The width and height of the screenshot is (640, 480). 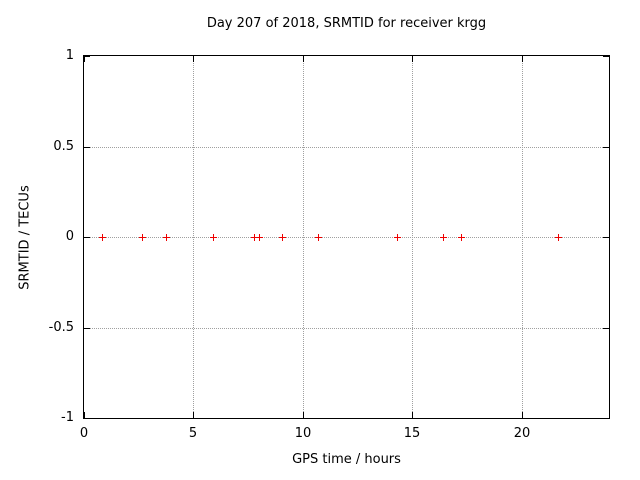 I want to click on y-tick-label: 0.5, so click(x=63, y=146).